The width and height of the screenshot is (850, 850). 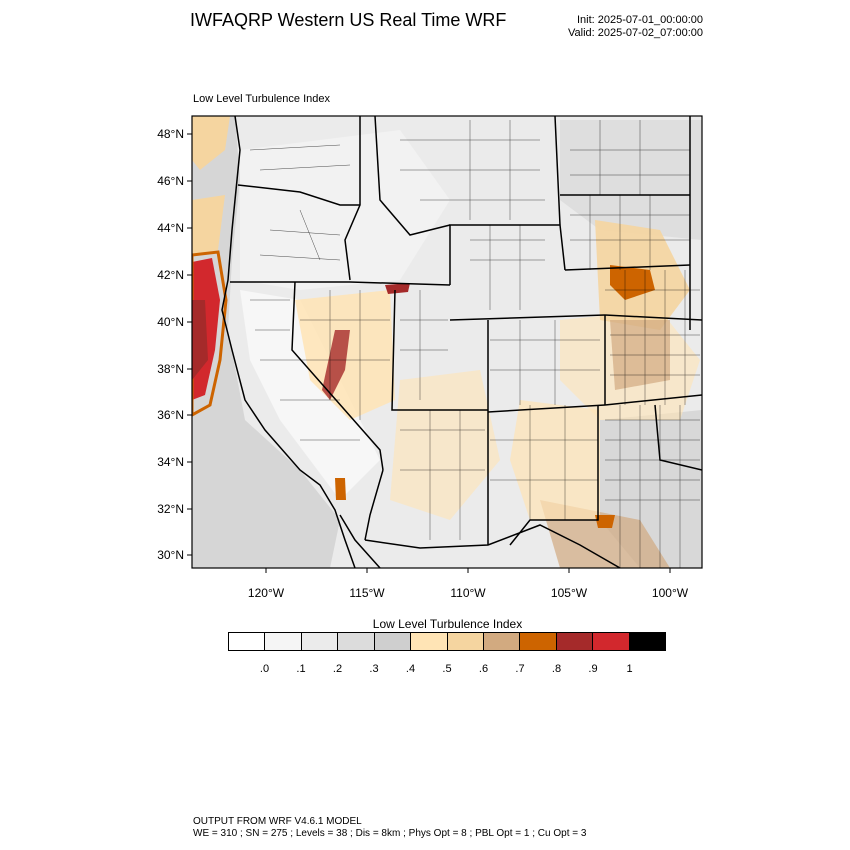 What do you see at coordinates (189, 344) in the screenshot?
I see `lat-ticks` at bounding box center [189, 344].